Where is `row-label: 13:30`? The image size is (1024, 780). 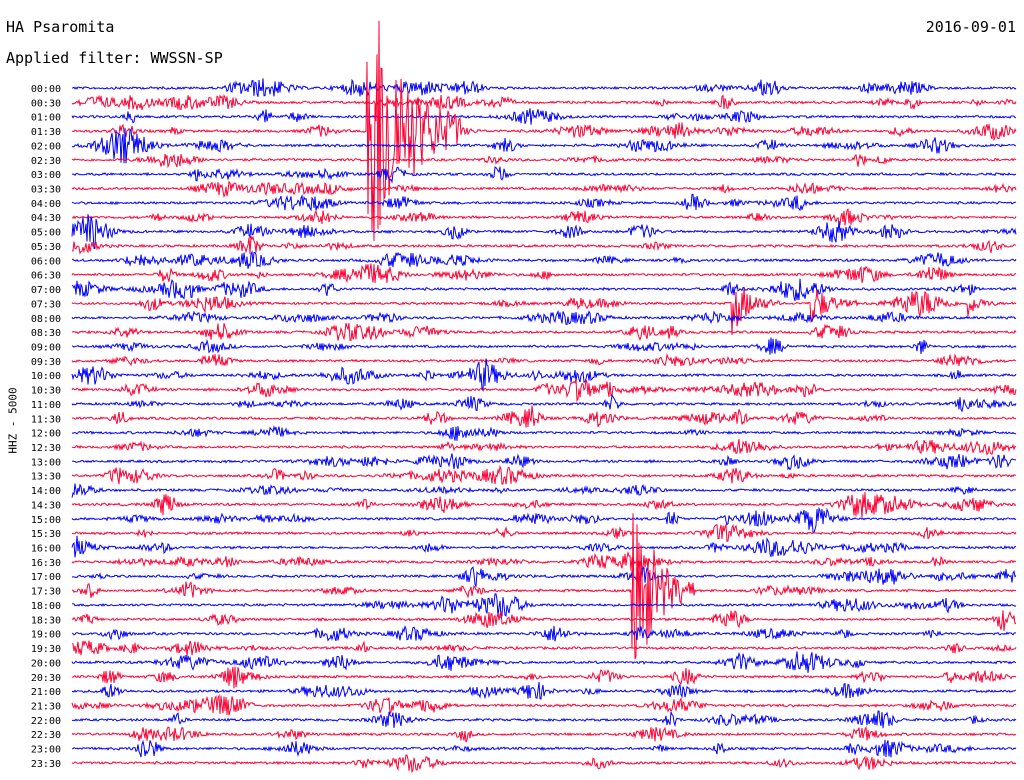 row-label: 13:30 is located at coordinates (46, 477).